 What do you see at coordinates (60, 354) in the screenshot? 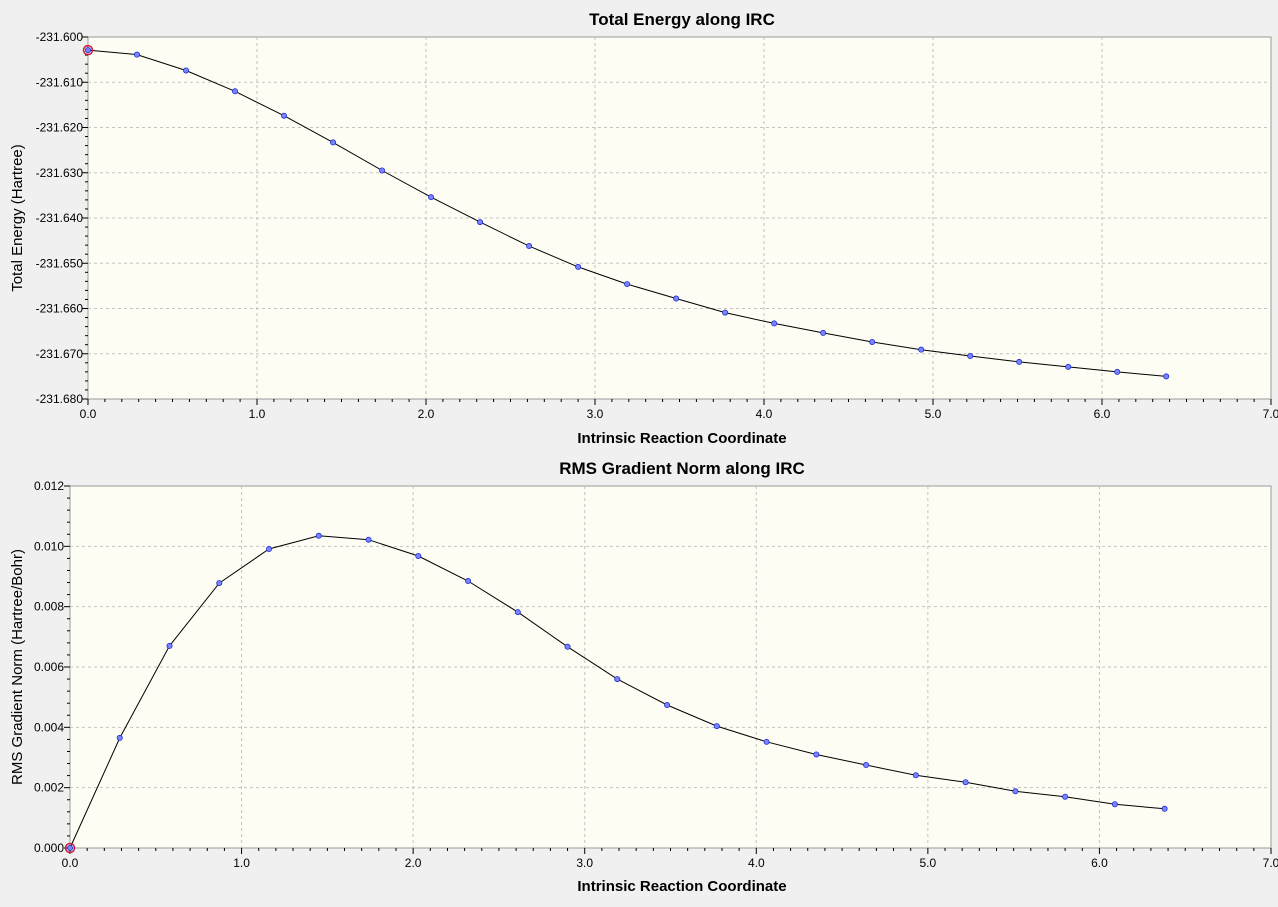
I see `y-tick-label: -231.670` at bounding box center [60, 354].